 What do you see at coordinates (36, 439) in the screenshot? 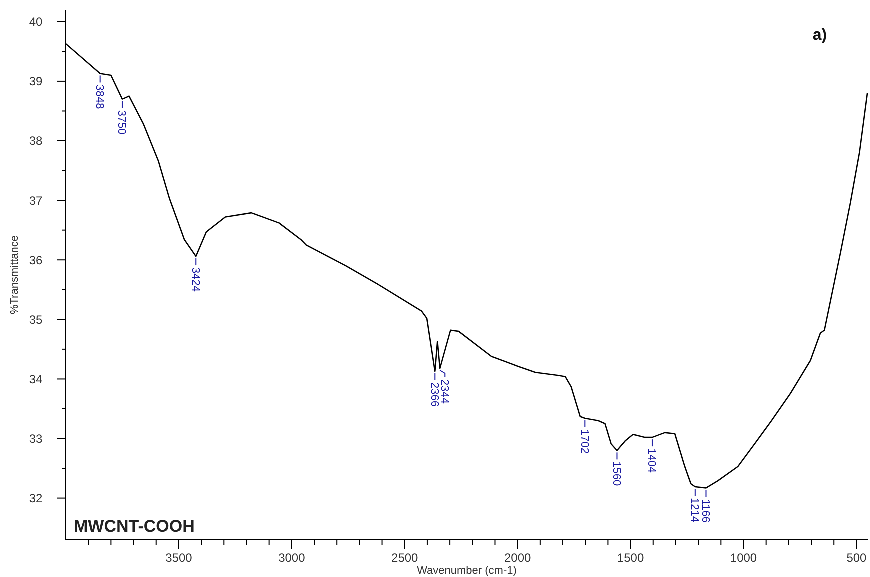
I see `y-tick-label: 33` at bounding box center [36, 439].